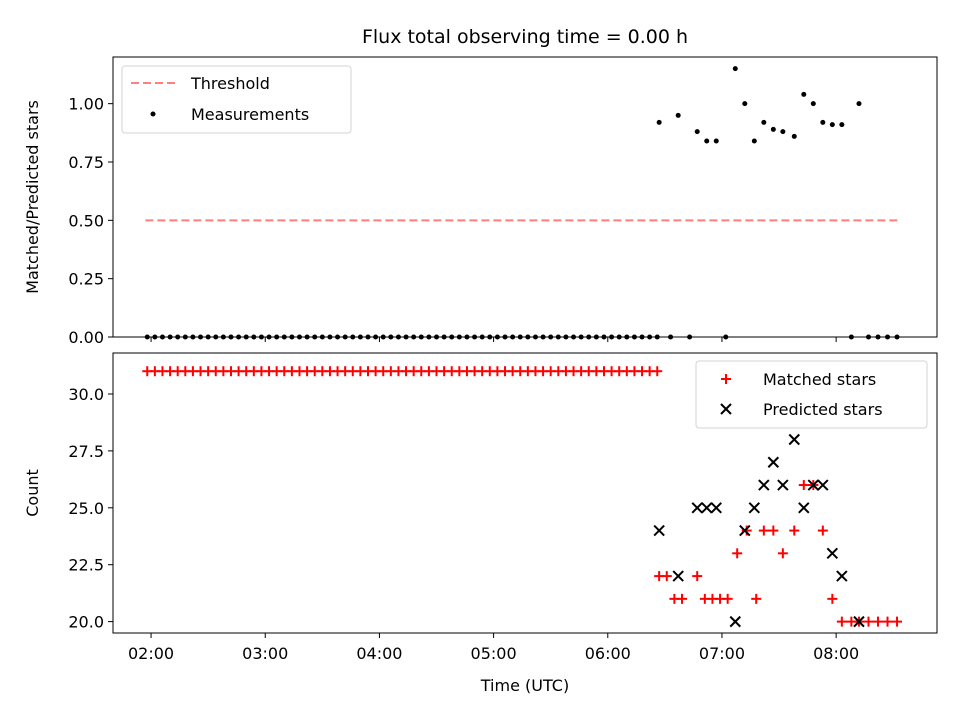 This screenshot has width=960, height=720. I want to click on predicted-legend-marker, so click(726, 409).